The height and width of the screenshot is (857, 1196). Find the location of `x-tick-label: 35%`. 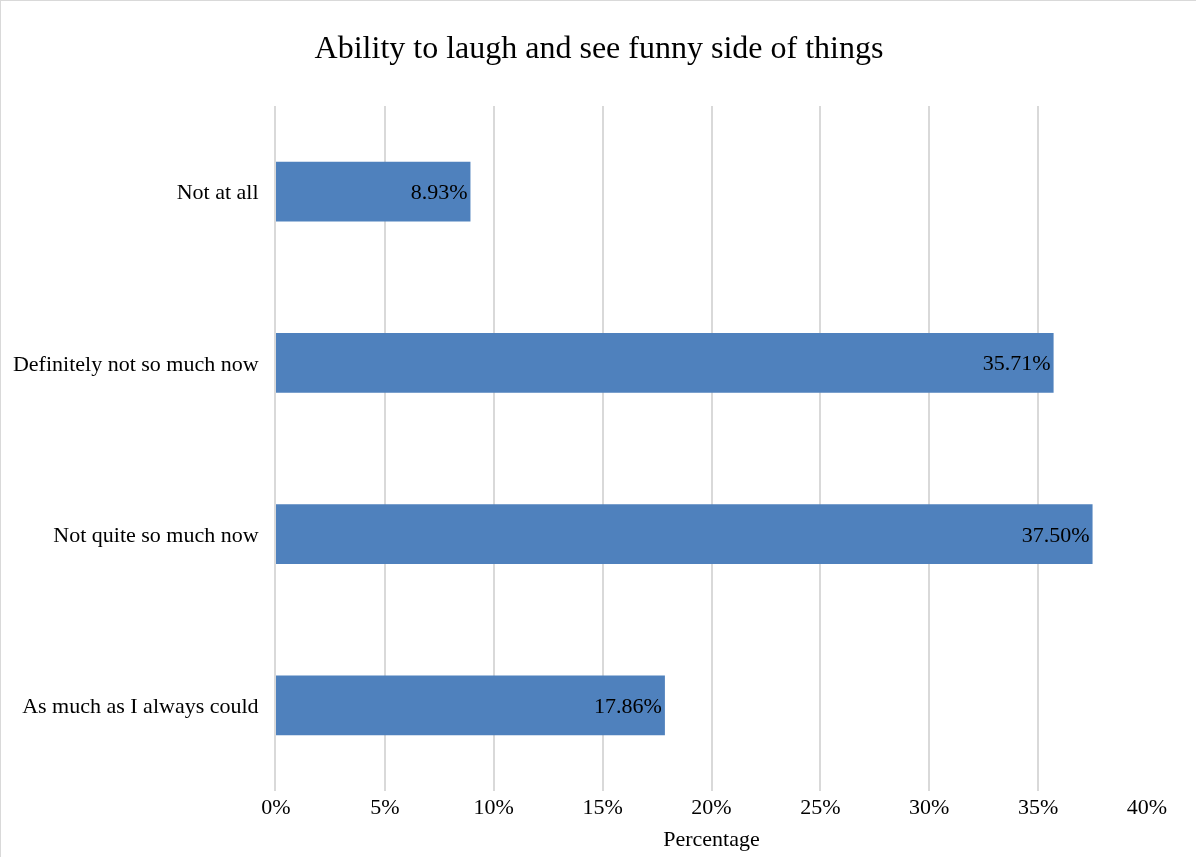

x-tick-label: 35% is located at coordinates (1038, 806).